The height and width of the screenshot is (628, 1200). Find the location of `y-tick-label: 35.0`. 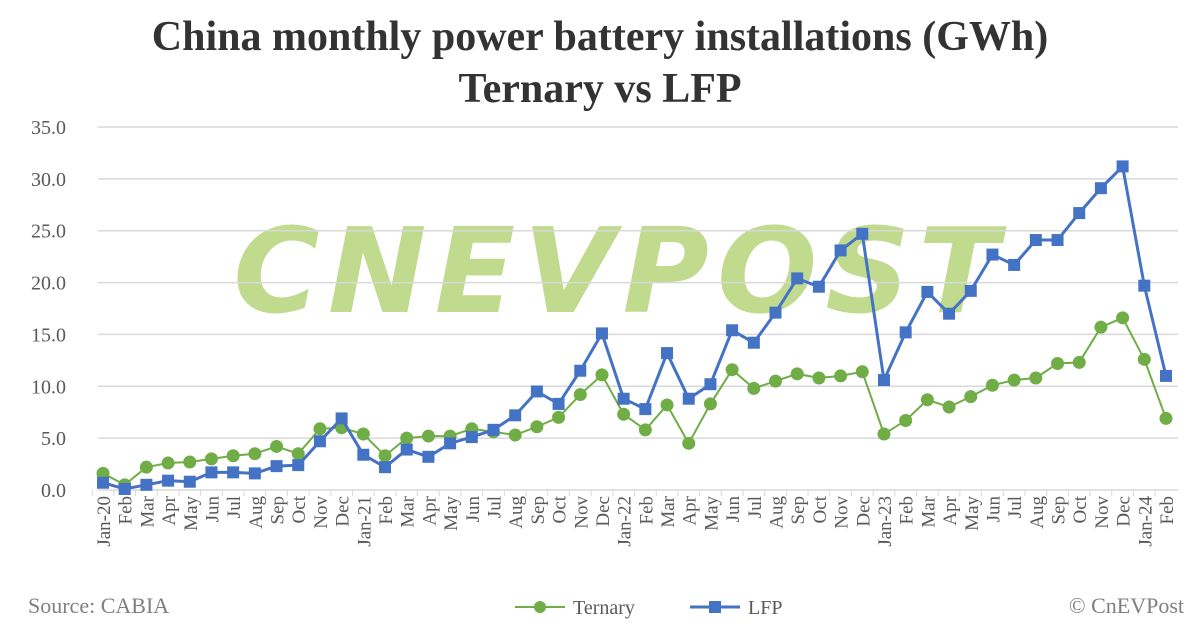

y-tick-label: 35.0 is located at coordinates (48, 128).